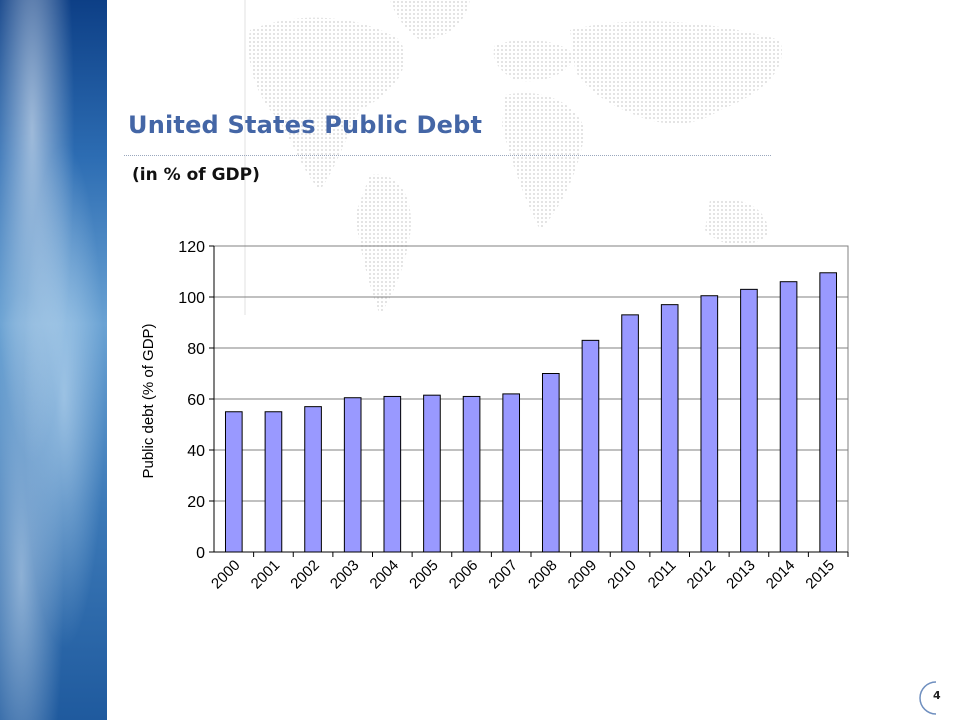 The height and width of the screenshot is (720, 960). Describe the element at coordinates (196, 349) in the screenshot. I see `y-tick-label-80: 80` at that location.